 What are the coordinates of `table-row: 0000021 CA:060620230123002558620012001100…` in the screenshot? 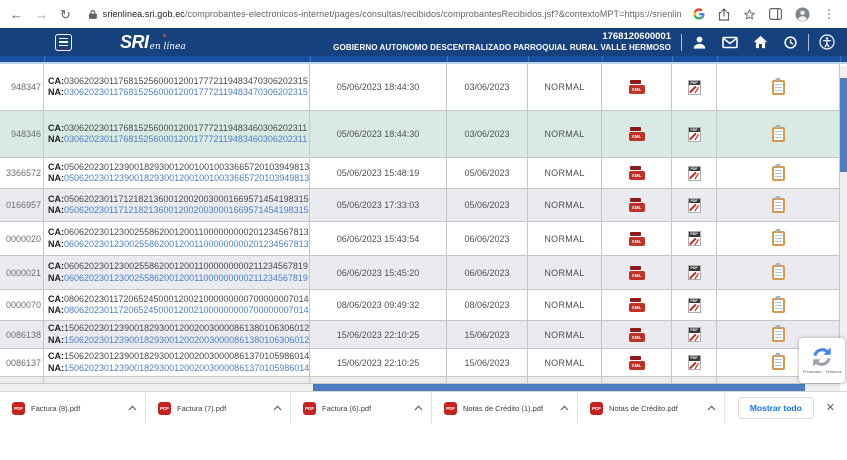 It's located at (420, 273).